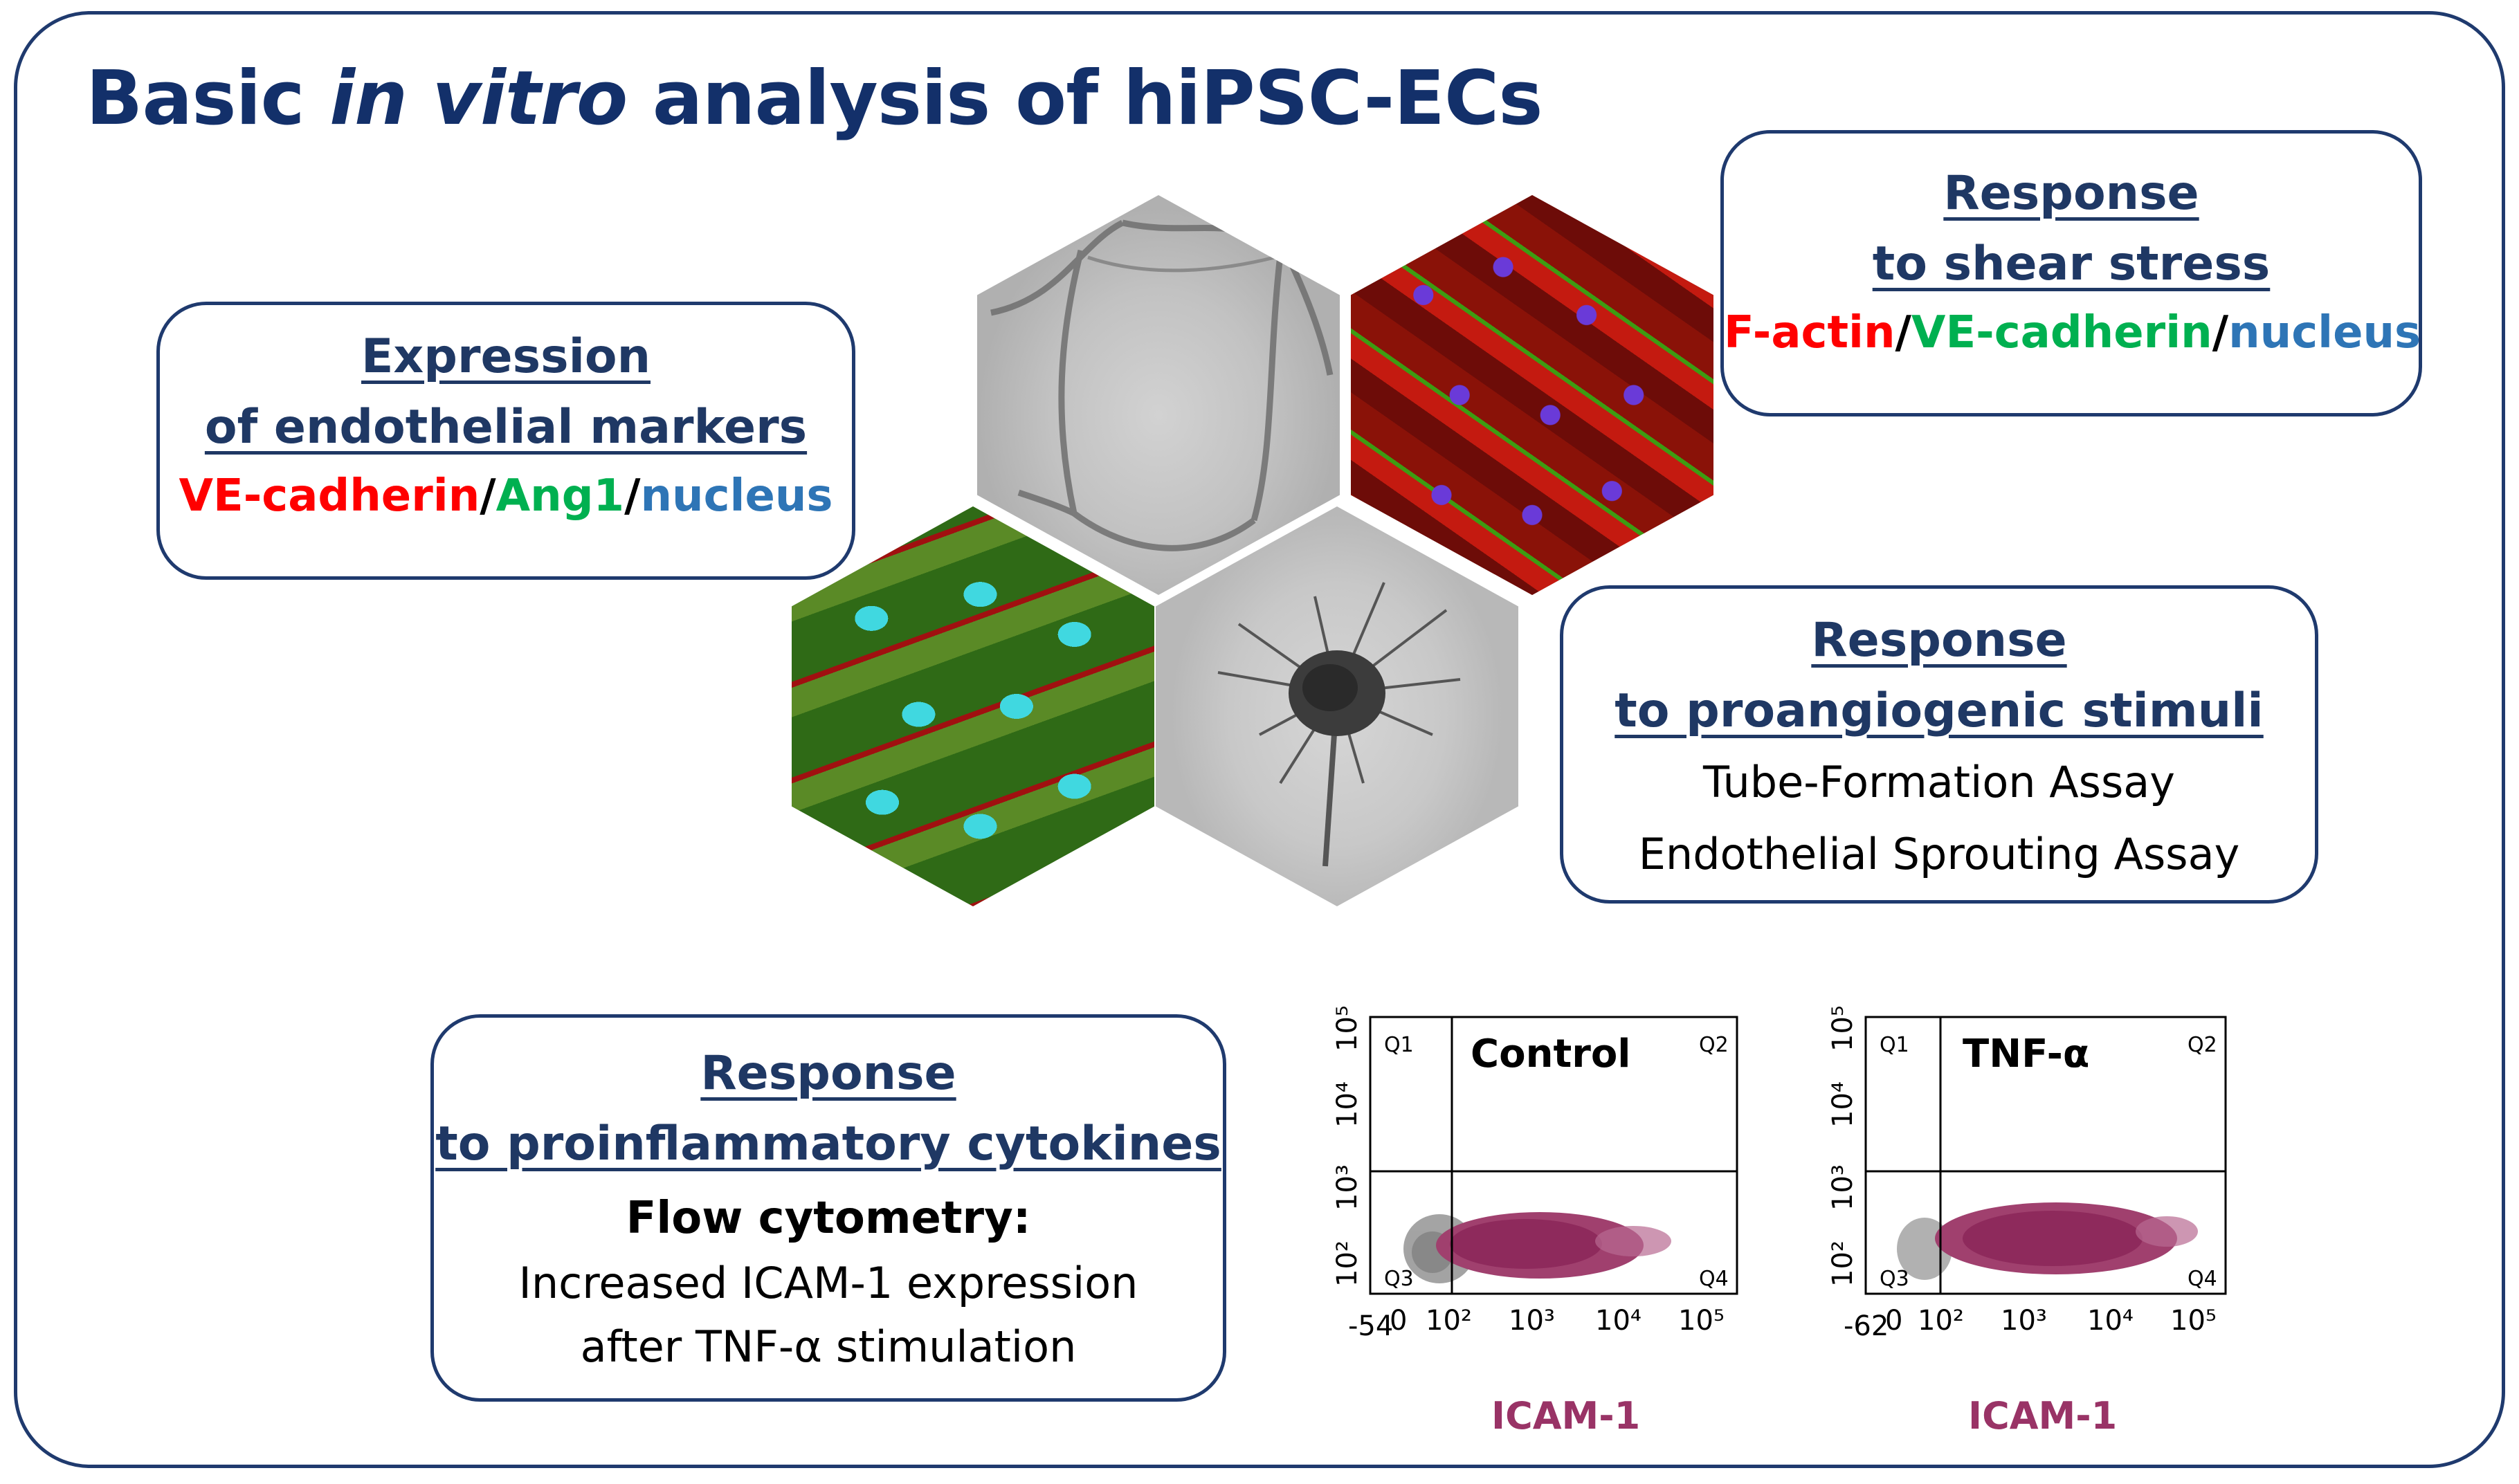 Image resolution: width=2519 pixels, height=1484 pixels. What do you see at coordinates (828, 1283) in the screenshot?
I see `icam-increase-line: Increased ICAM-1 expression` at bounding box center [828, 1283].